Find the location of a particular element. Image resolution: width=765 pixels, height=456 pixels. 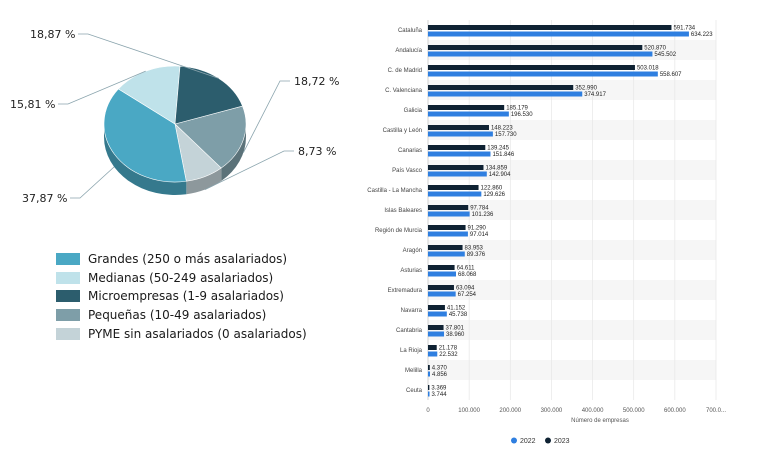

pie-legend-item: Grandes (250 o más asalariados) is located at coordinates (181, 259).